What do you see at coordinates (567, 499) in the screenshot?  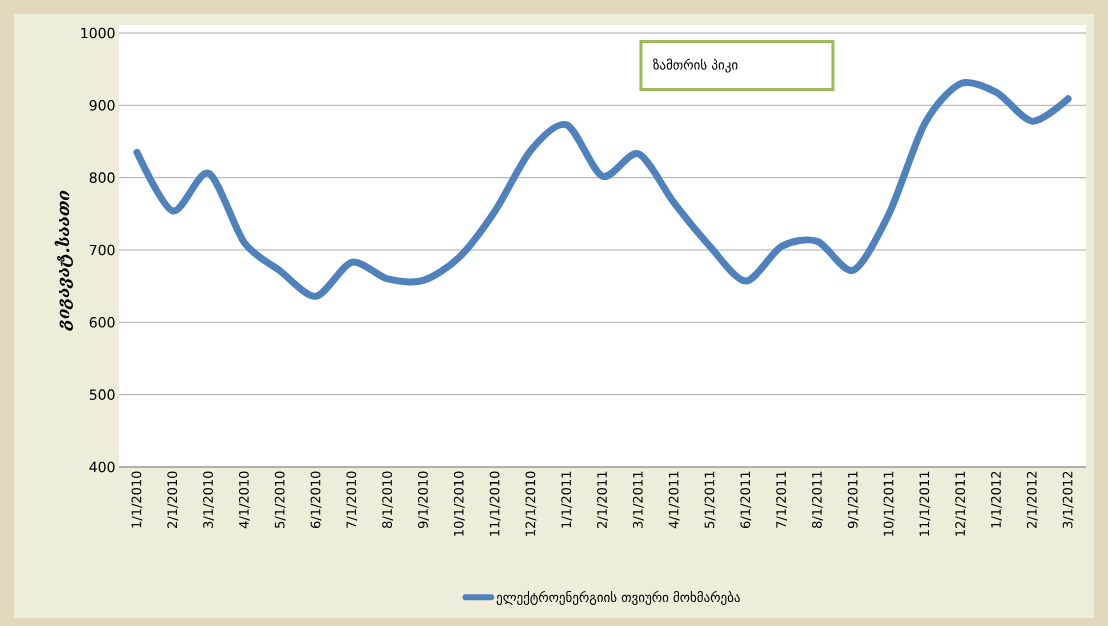 I see `x-tick-label: 1/1/2011` at bounding box center [567, 499].